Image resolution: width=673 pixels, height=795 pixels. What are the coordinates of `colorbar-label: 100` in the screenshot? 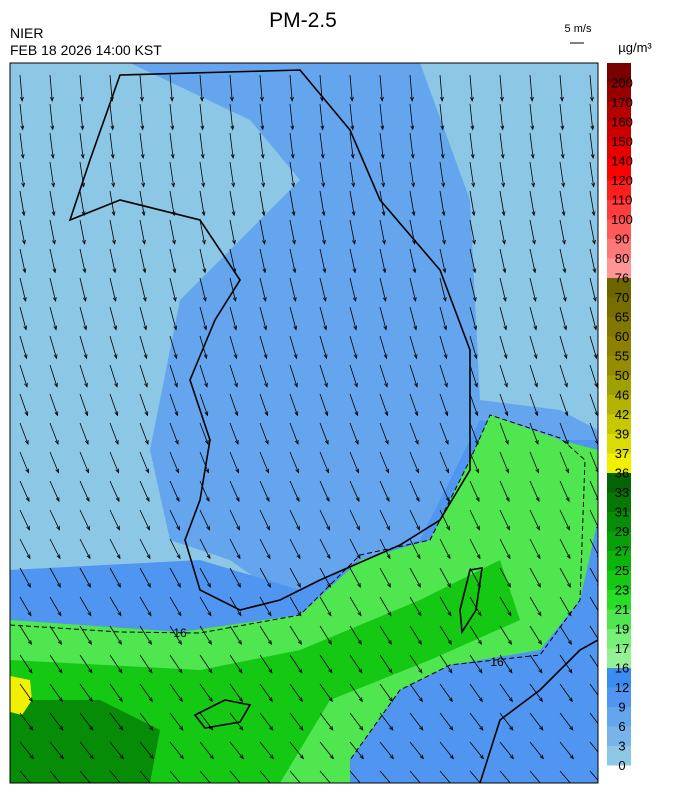 It's located at (622, 219).